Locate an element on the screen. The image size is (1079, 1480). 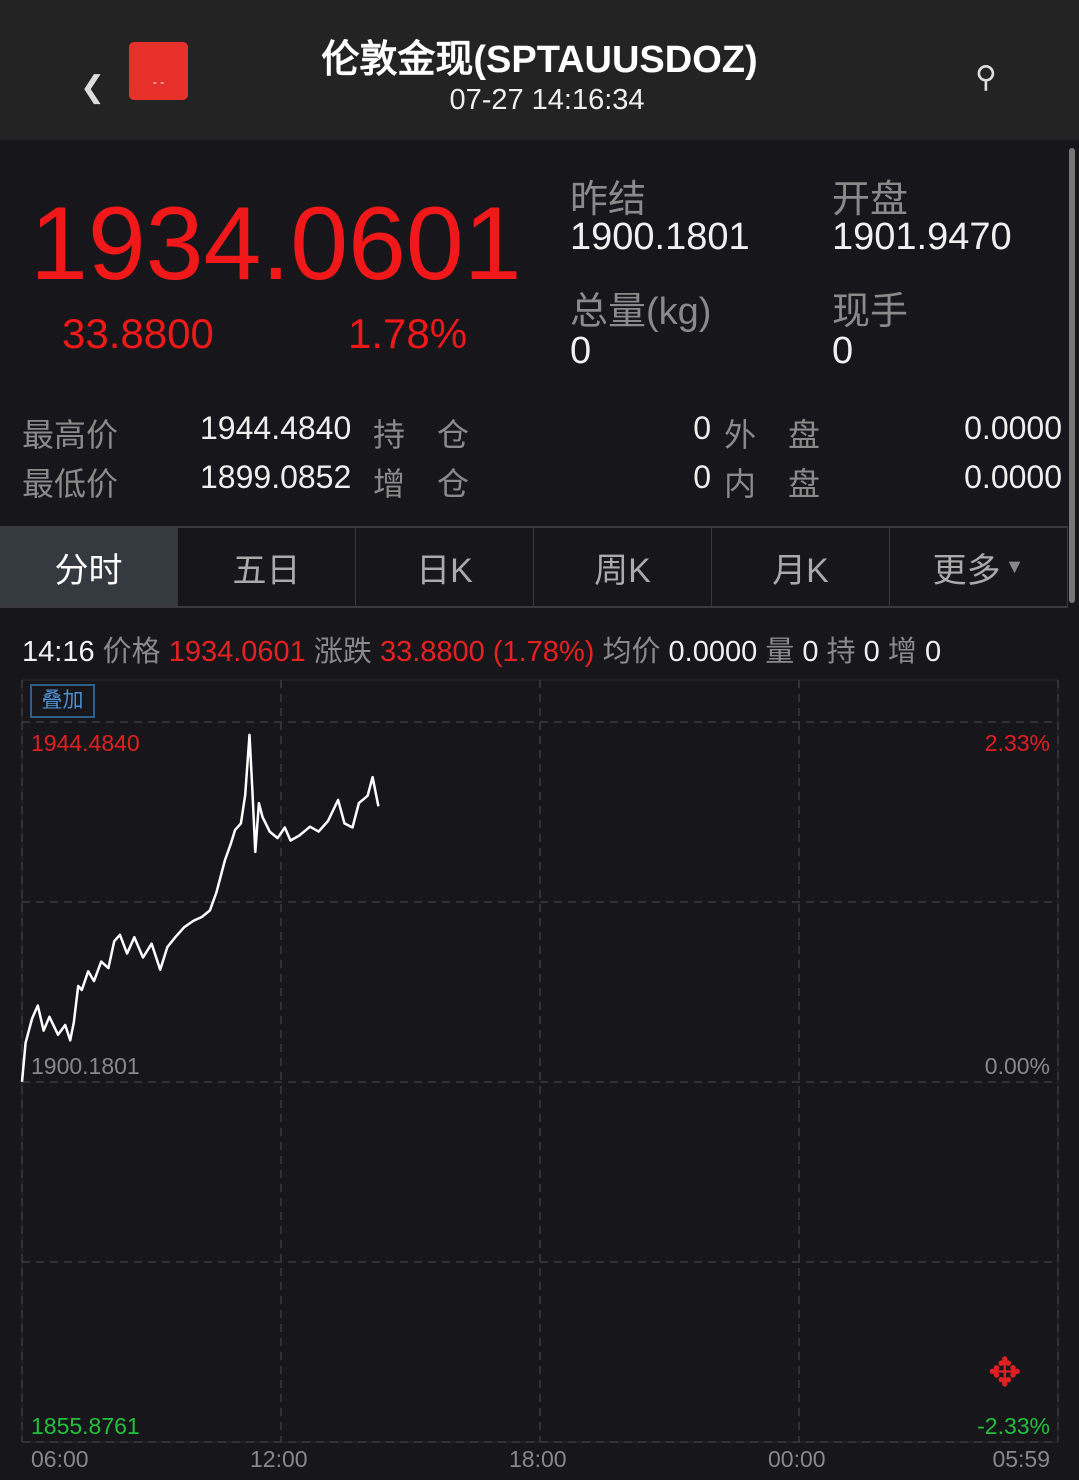
tab-5: 更多 ▼ is located at coordinates (979, 567).